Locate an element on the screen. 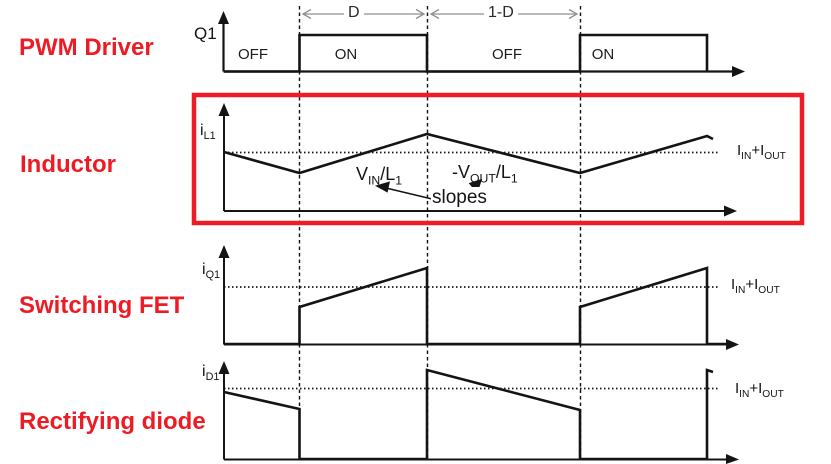 The image size is (831, 464). pwm-axis-label: Q1 is located at coordinates (205, 33).